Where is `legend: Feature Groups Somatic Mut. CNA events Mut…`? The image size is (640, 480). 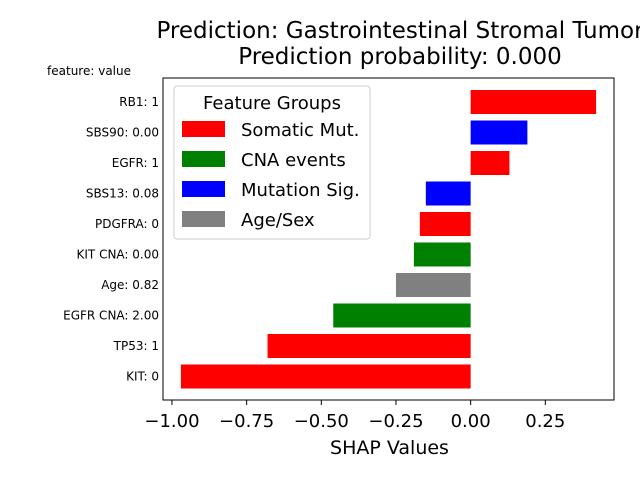 legend: Feature Groups Somatic Mut. CNA events Mut… is located at coordinates (272, 162).